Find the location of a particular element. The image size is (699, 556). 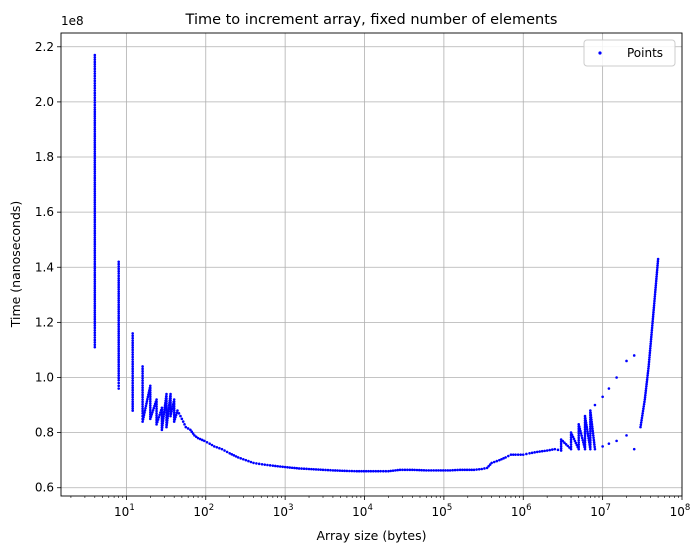

x-tick-label: 101 is located at coordinates (124, 511).